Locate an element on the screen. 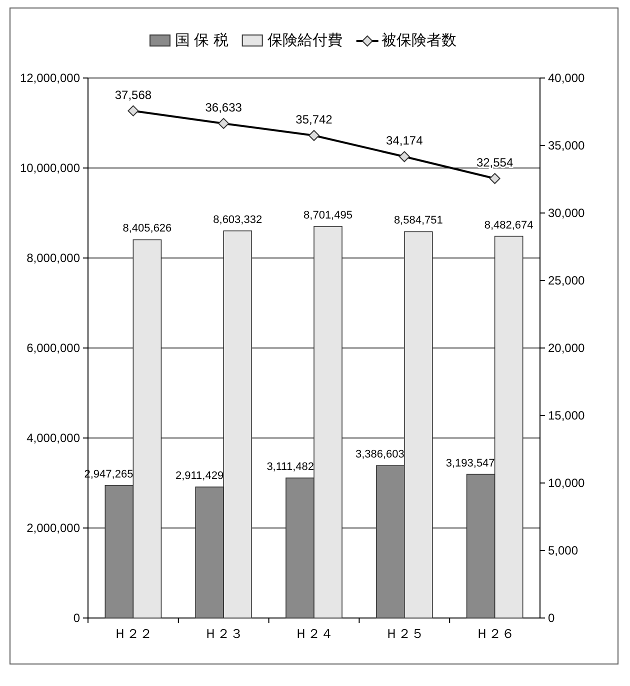 This screenshot has height=686, width=630. data-label: 2,911,429 is located at coordinates (199, 476).